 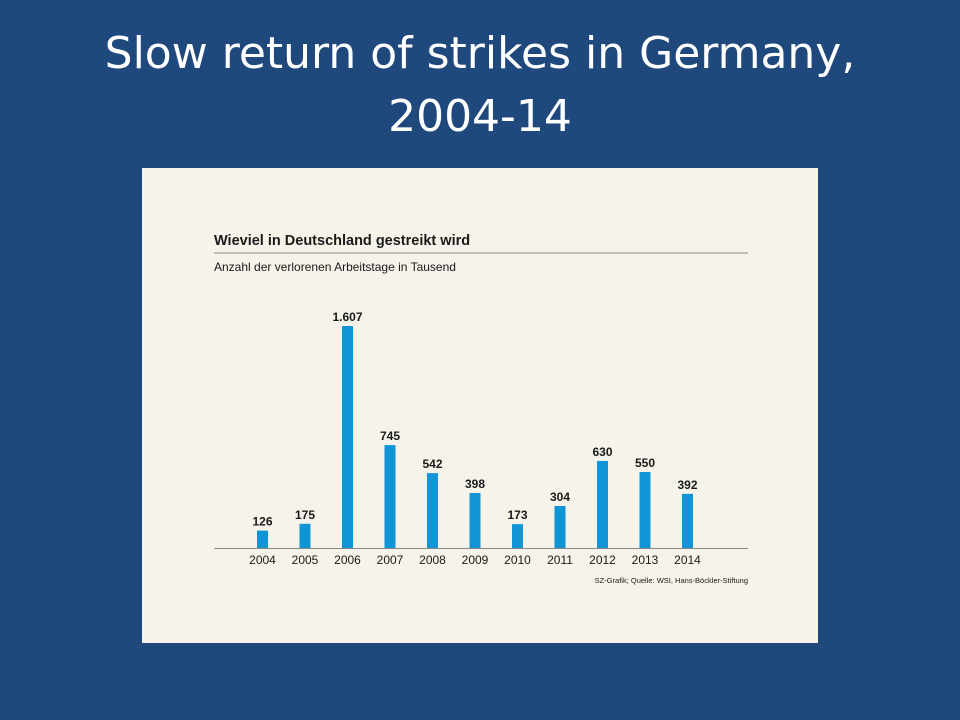 I want to click on value-label-2009: 398, so click(x=475, y=484).